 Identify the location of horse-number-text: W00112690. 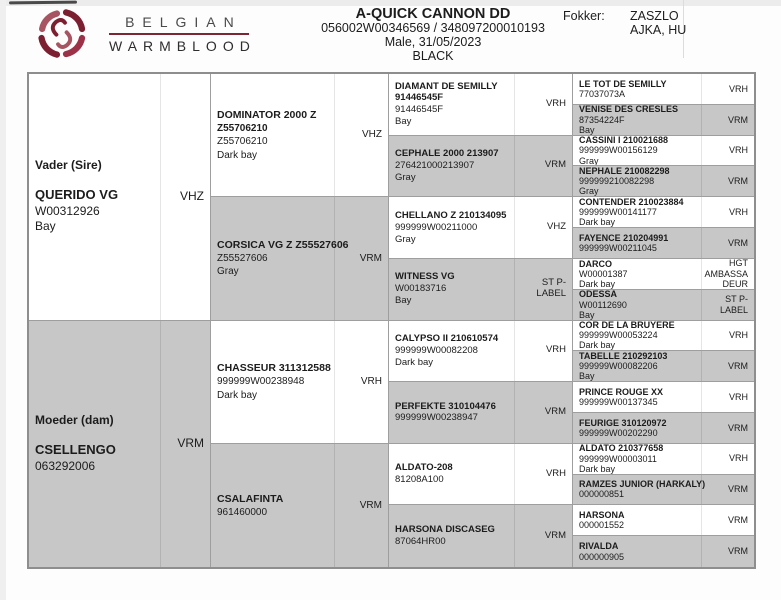
(603, 304).